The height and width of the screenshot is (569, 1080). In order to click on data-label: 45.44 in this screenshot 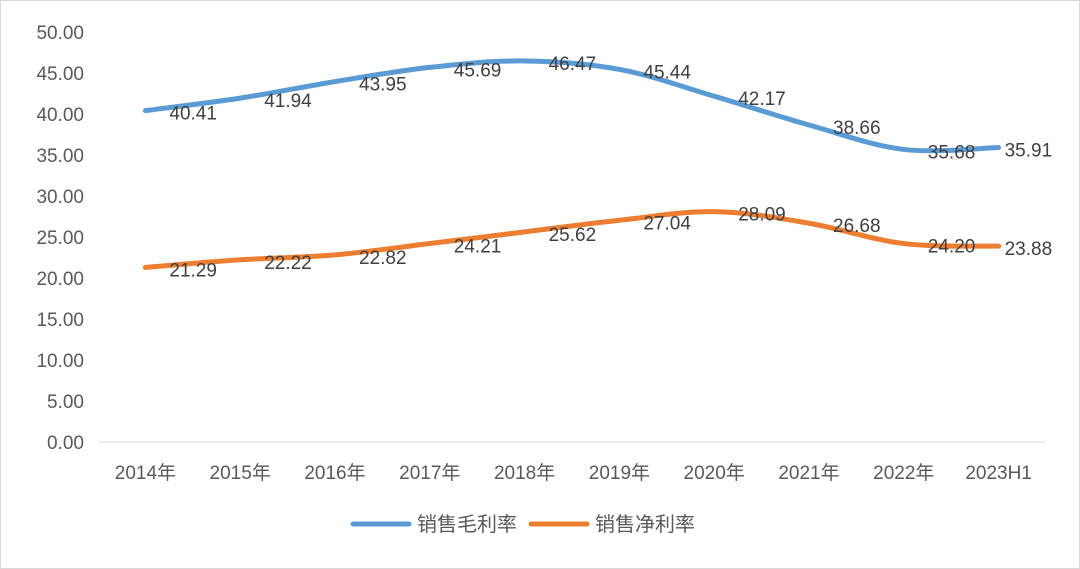, I will do `click(667, 72)`.